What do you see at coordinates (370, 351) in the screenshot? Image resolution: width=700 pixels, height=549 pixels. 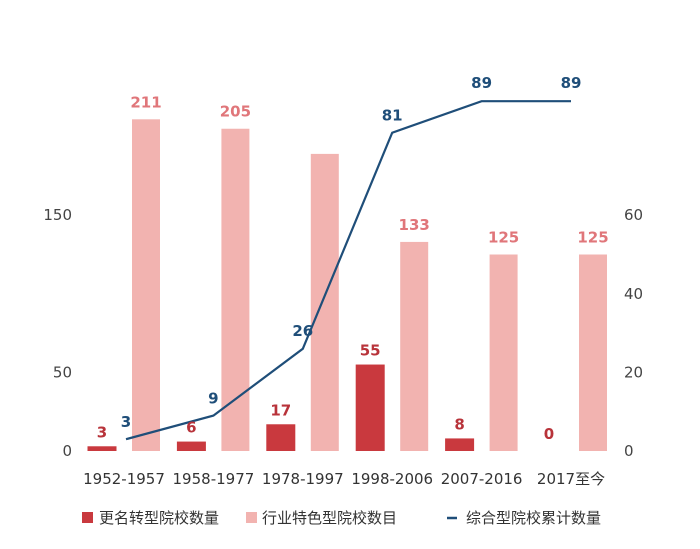 I see `renamed-value-label: 55` at bounding box center [370, 351].